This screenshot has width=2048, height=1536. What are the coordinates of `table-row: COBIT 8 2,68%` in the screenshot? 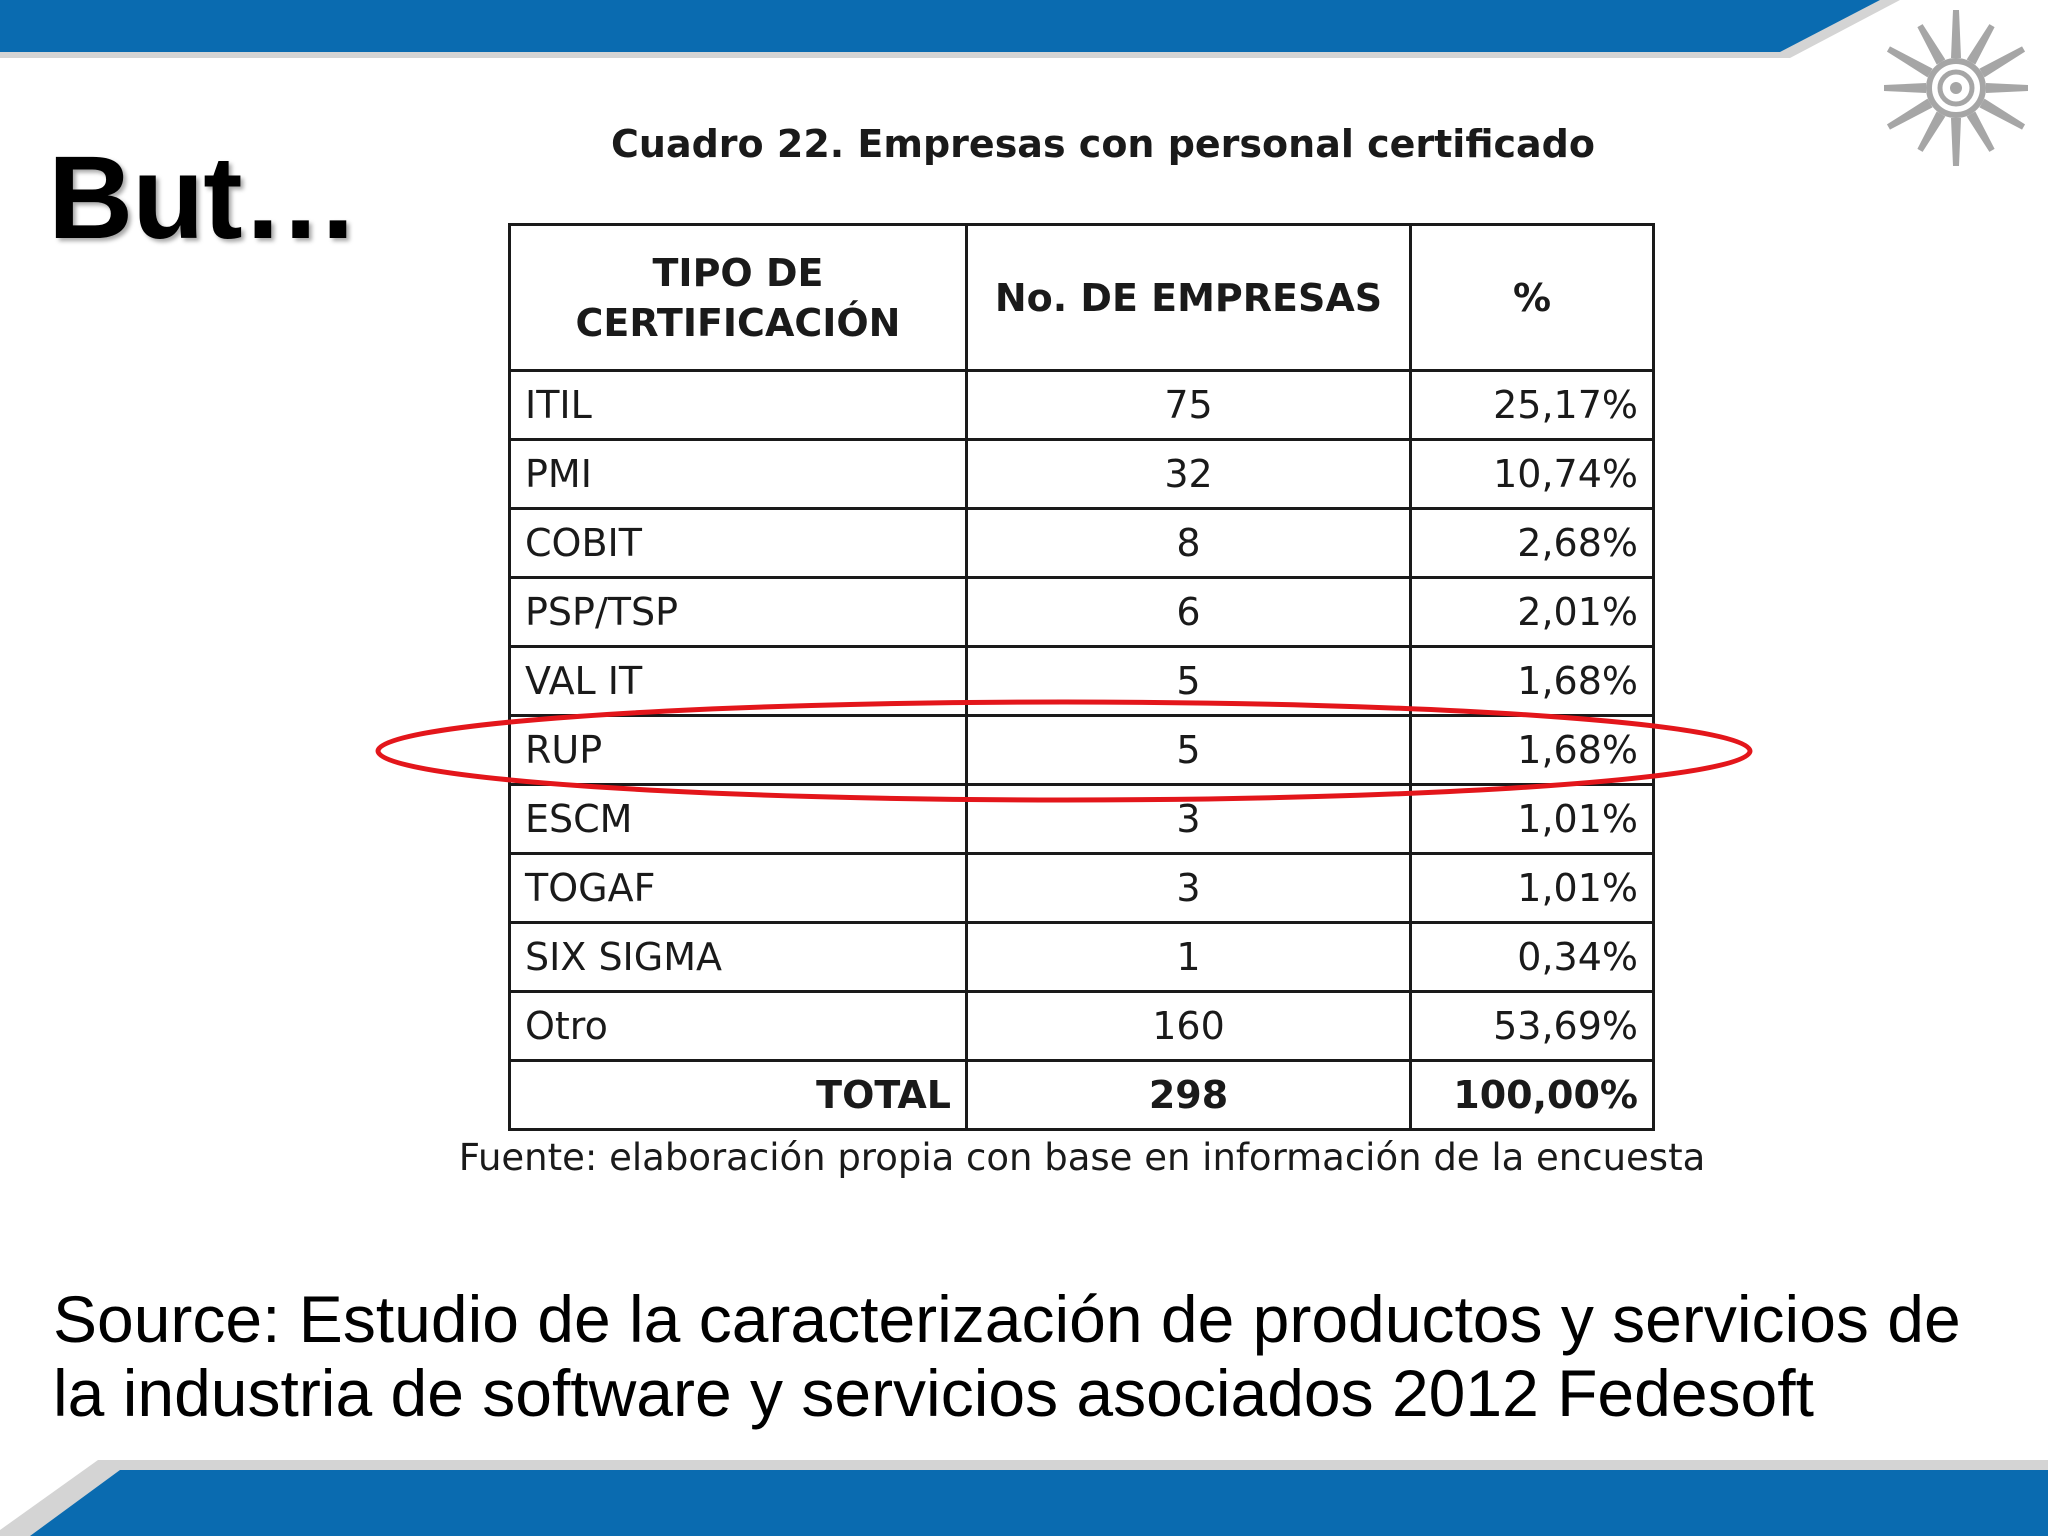 It's located at (1081, 543).